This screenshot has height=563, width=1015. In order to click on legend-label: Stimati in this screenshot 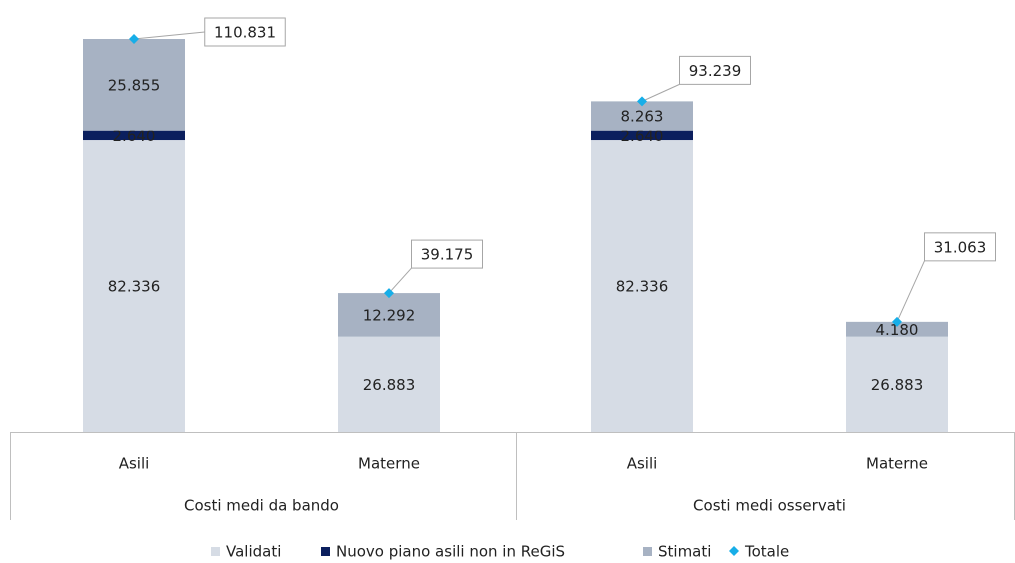, I will do `click(684, 552)`.